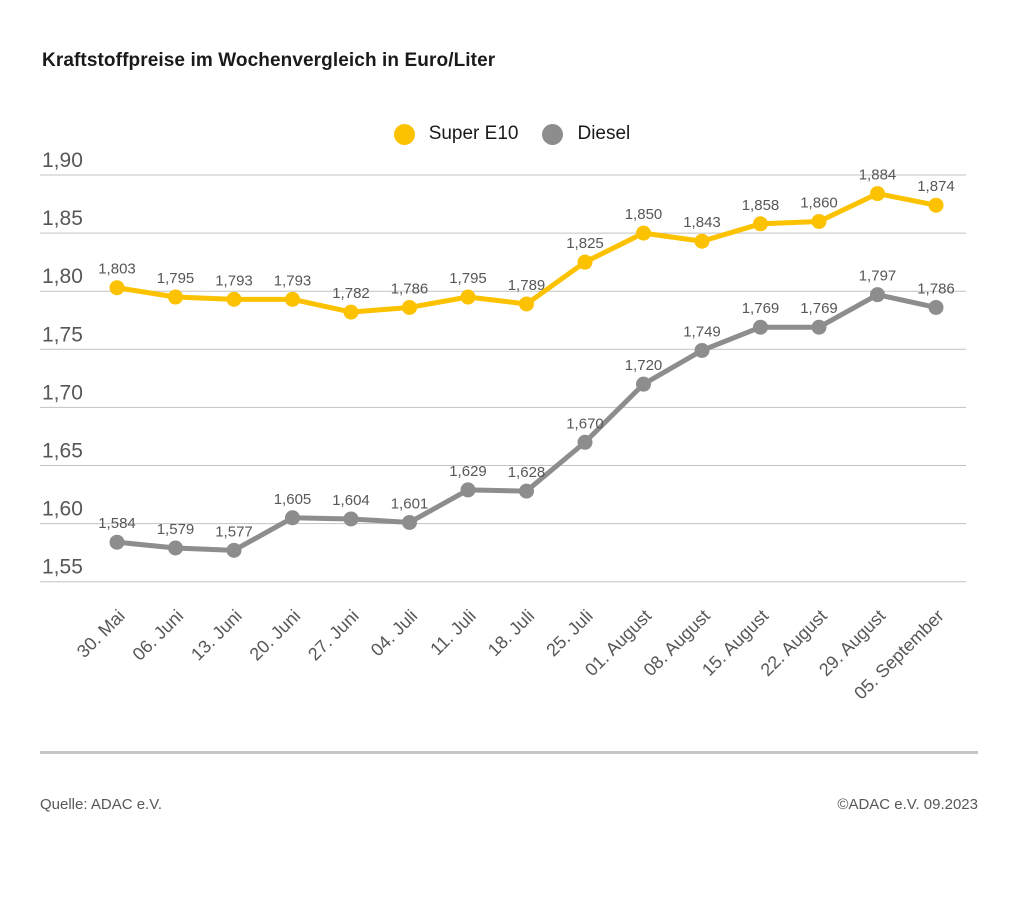 The width and height of the screenshot is (1024, 898). What do you see at coordinates (62, 276) in the screenshot?
I see `y-tick-label: 1,80` at bounding box center [62, 276].